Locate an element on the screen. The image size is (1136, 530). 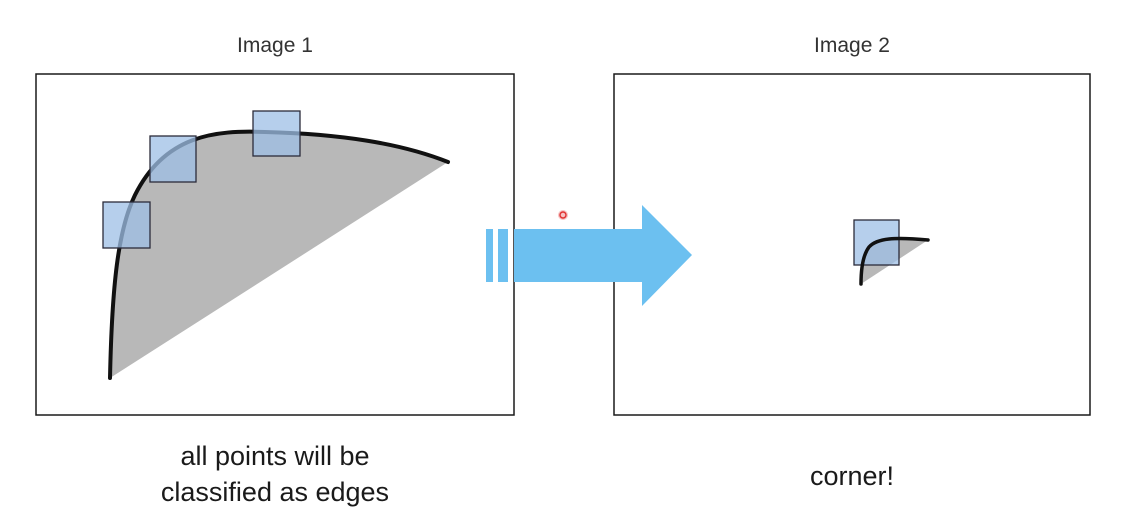
image2-title: Image 2 is located at coordinates (852, 45).